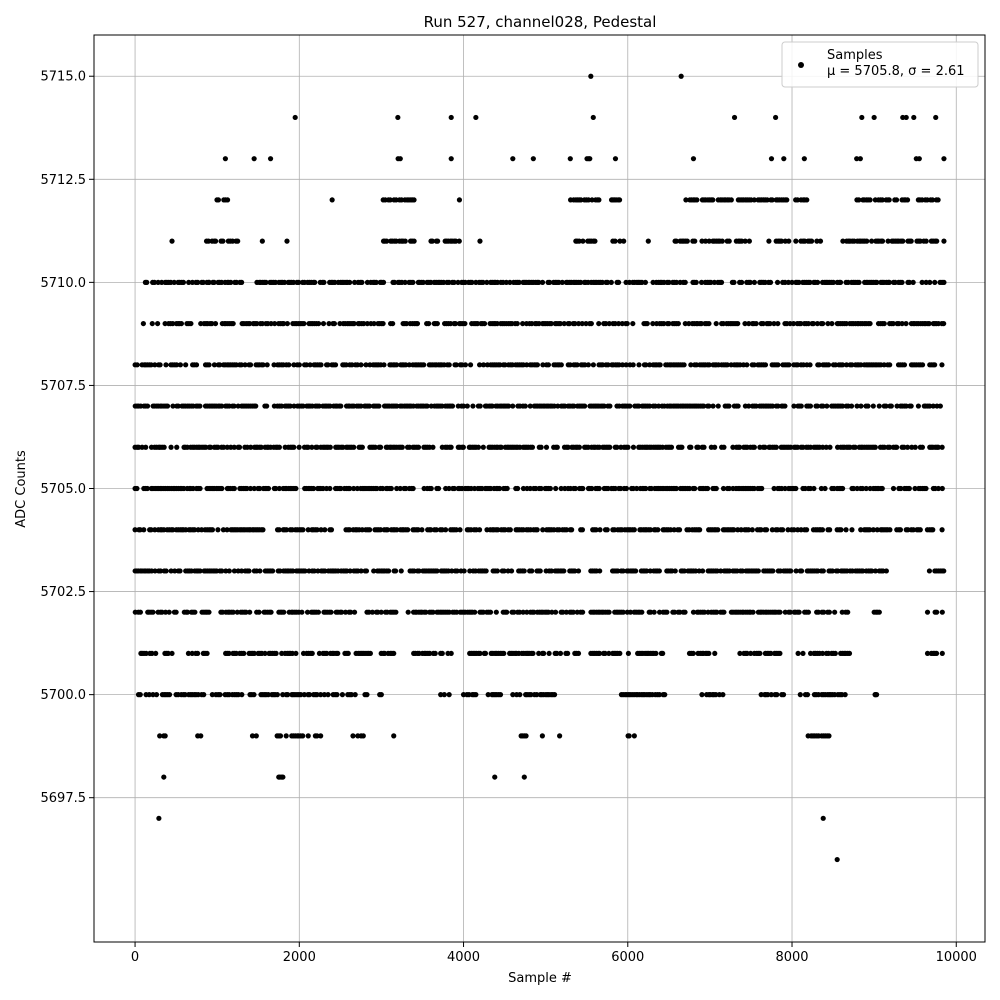 The image size is (1000, 1000). I want to click on y-axis-label: ADC Counts, so click(21, 489).